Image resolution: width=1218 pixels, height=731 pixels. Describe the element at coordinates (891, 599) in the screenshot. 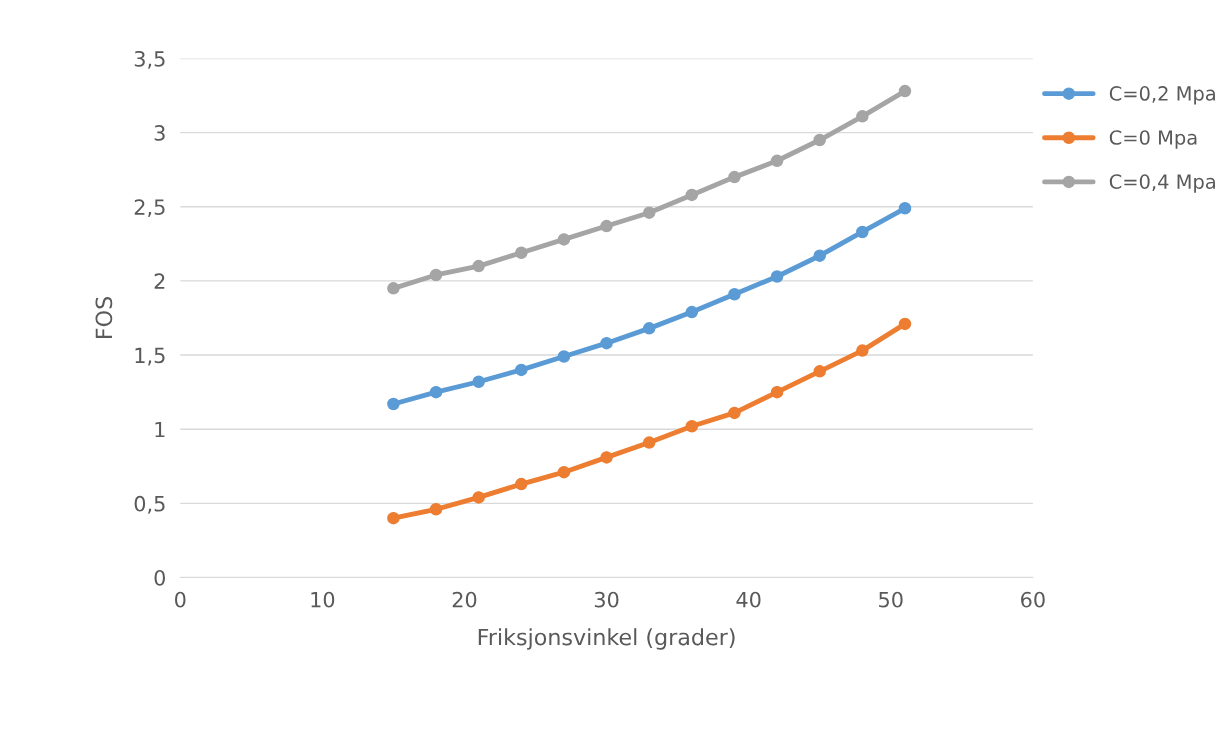

I see `x-tick-label: 50` at that location.